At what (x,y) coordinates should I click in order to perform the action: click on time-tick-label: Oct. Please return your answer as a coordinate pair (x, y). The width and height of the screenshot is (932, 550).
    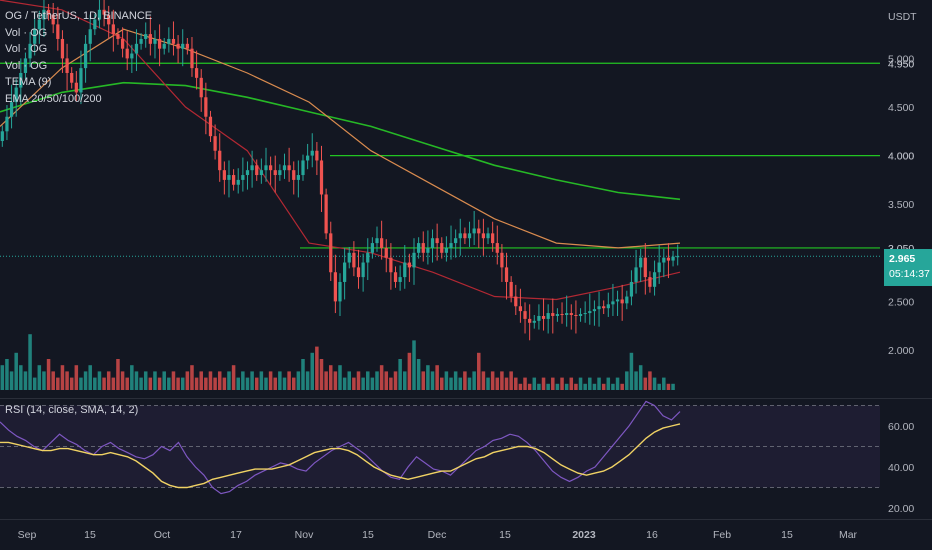
    Looking at the image, I should click on (162, 535).